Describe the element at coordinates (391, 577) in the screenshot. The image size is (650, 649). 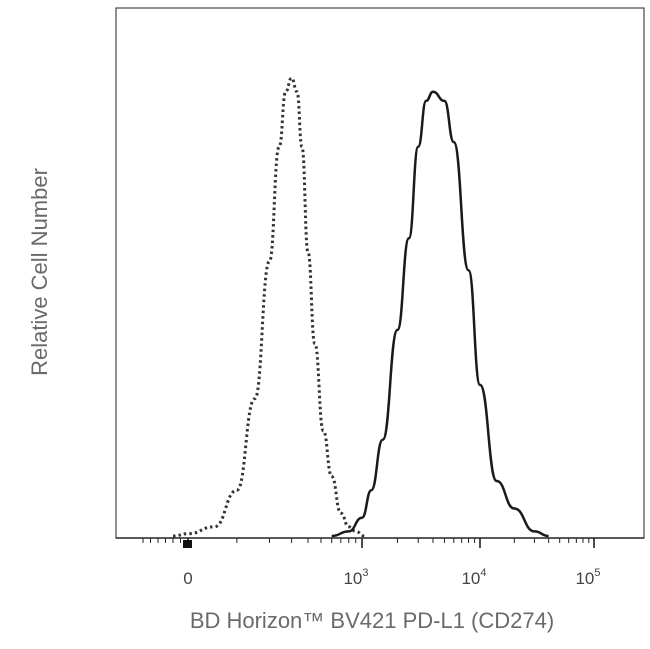
I see `x-tick-labels: 0 10³ 10⁴ 10⁵` at that location.